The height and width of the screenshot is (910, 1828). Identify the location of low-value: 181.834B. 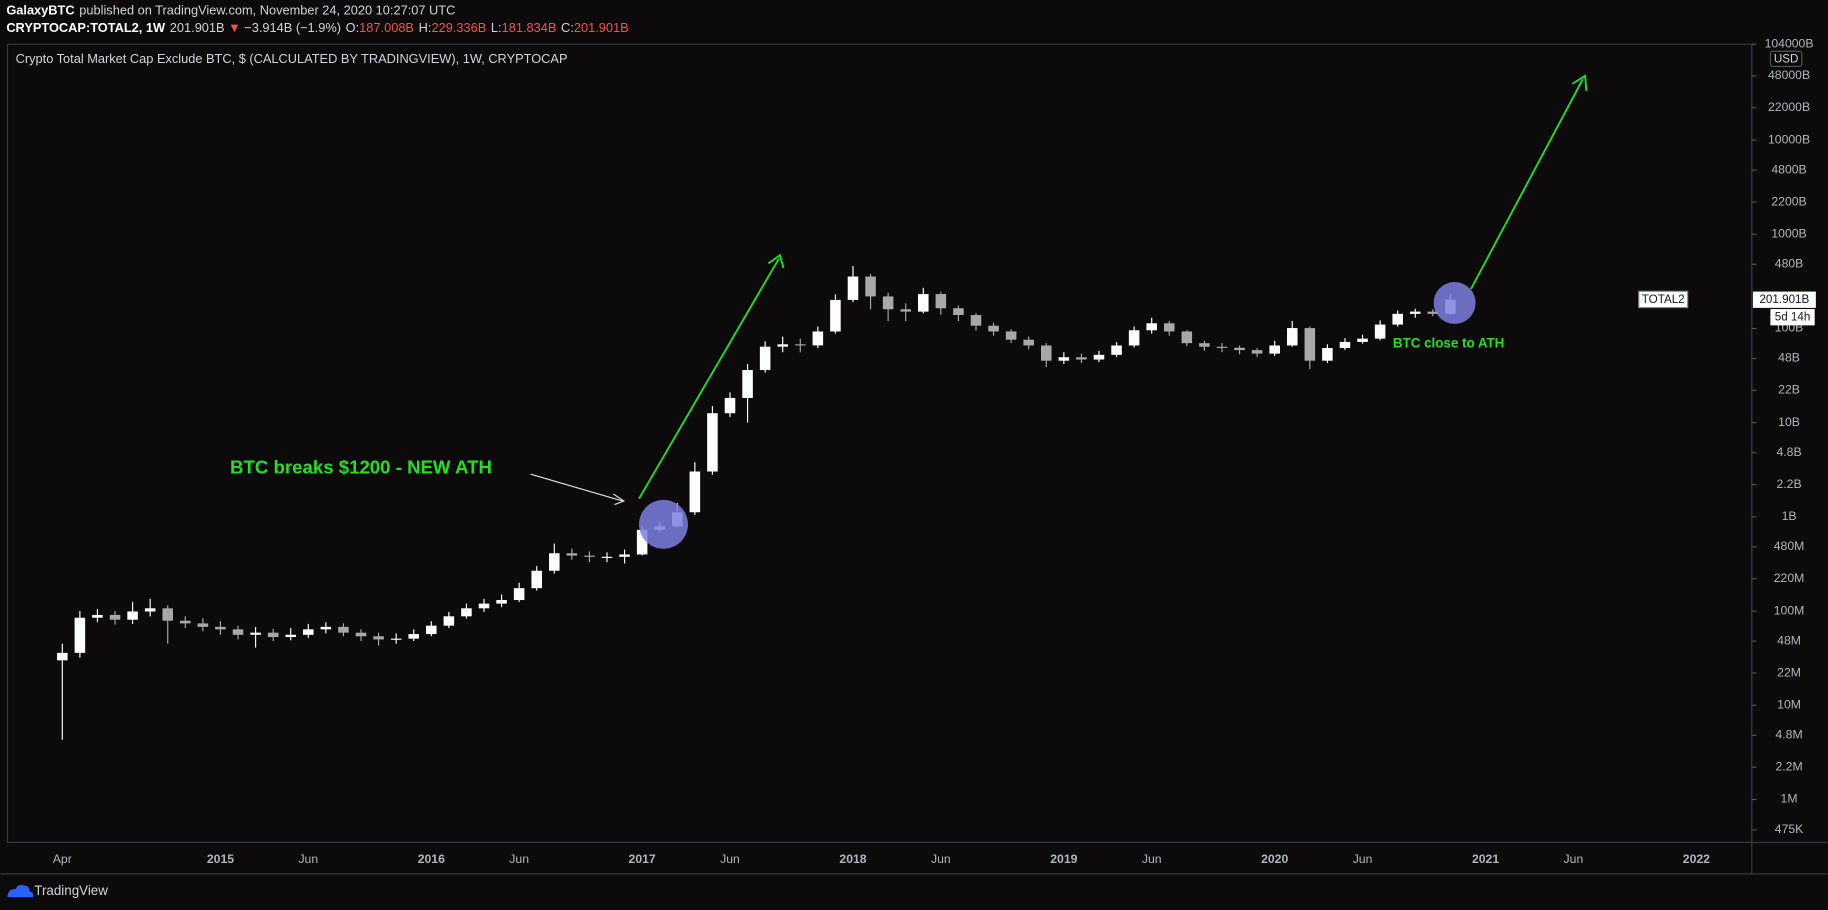
(529, 28).